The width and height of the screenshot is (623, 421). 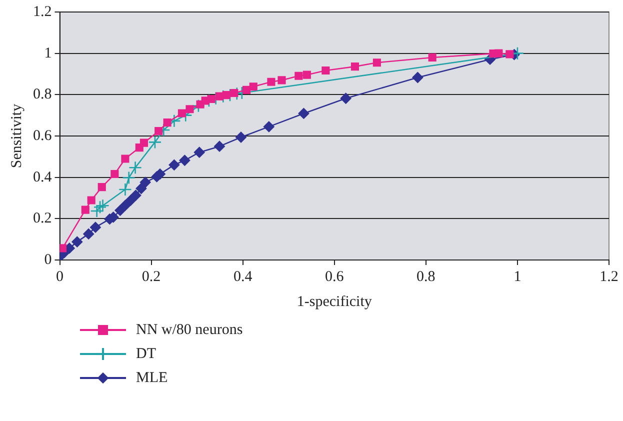 What do you see at coordinates (426, 276) in the screenshot?
I see `x-tick-label: 0.8` at bounding box center [426, 276].